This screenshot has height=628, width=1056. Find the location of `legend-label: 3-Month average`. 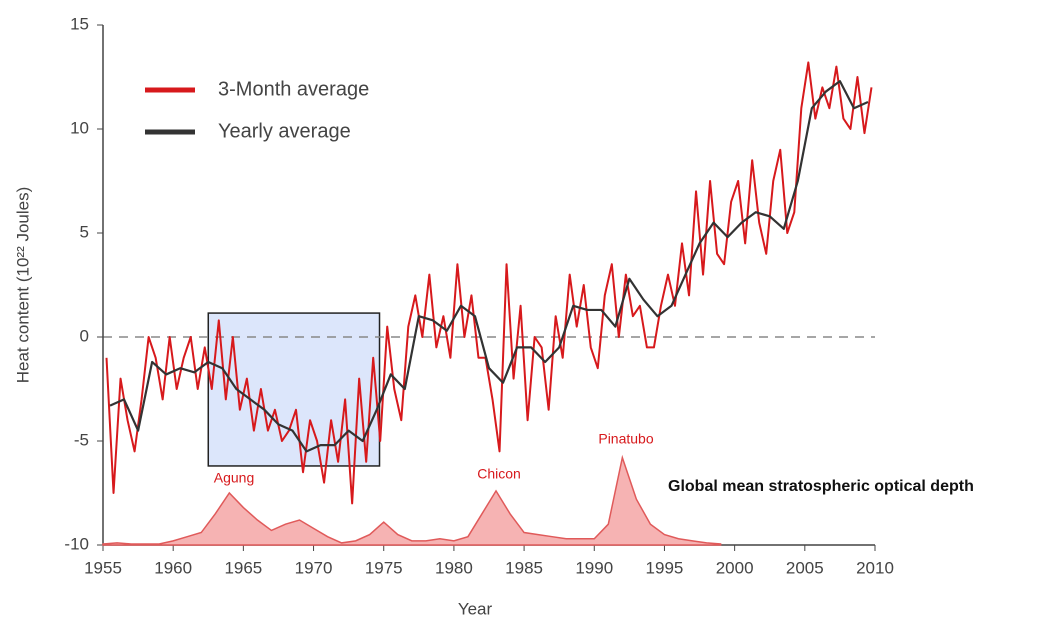

legend-label: 3-Month average is located at coordinates (293, 89).